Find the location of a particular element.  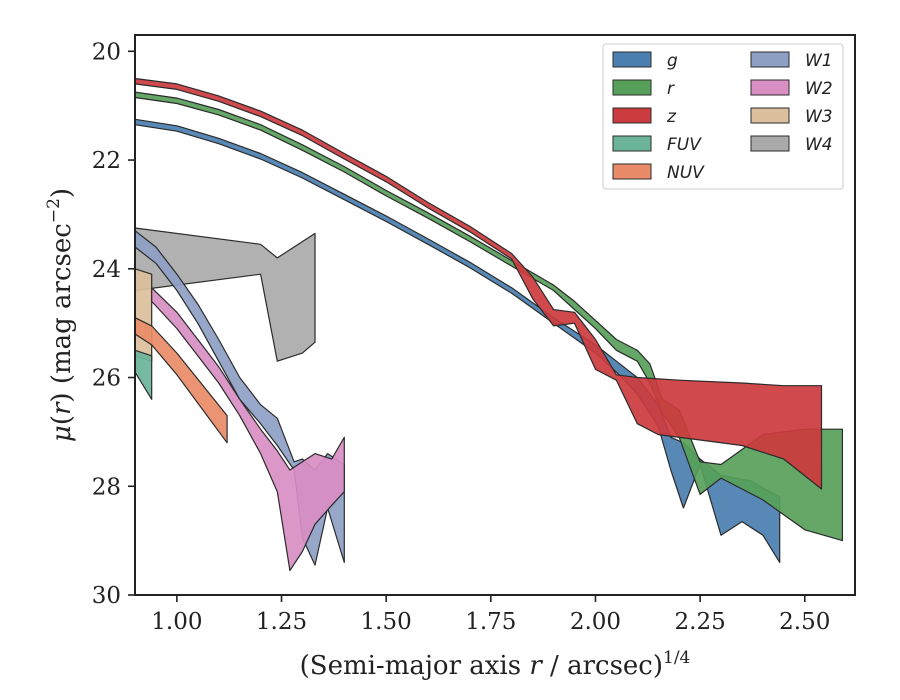

legend-label: W3 is located at coordinates (819, 117).